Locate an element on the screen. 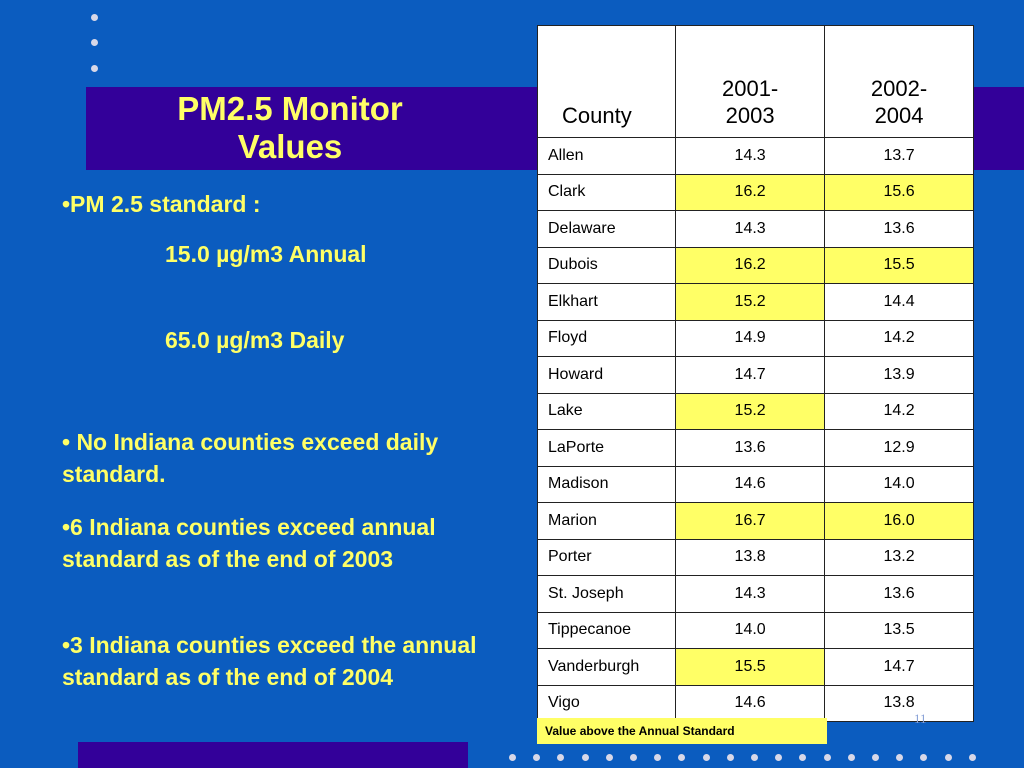 This screenshot has width=1024, height=768. highlight-legend: Value above the Annual Standard is located at coordinates (682, 731).